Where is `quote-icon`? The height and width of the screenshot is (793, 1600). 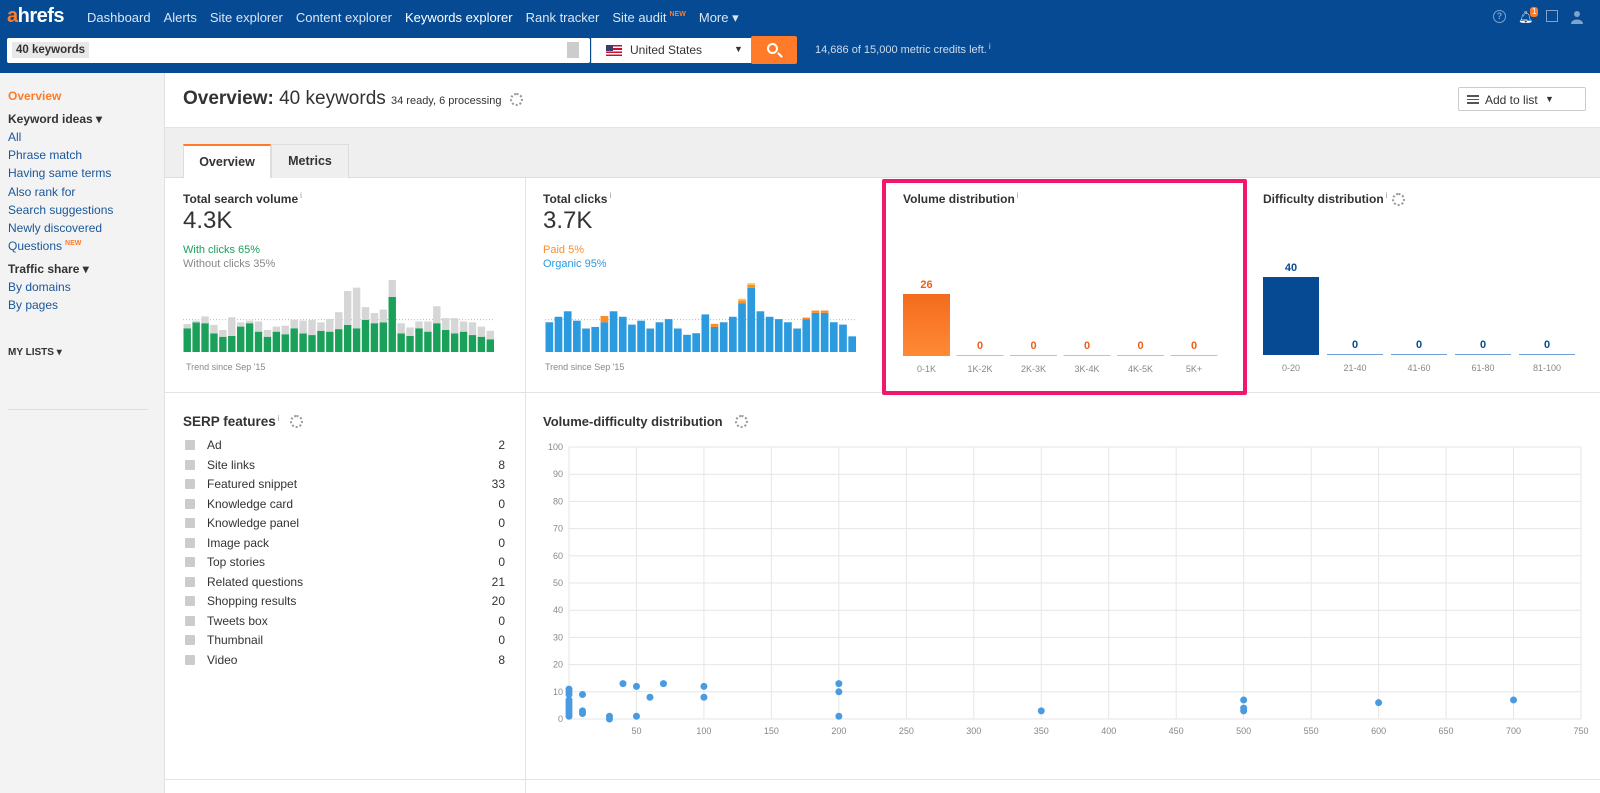
quote-icon is located at coordinates (190, 484).